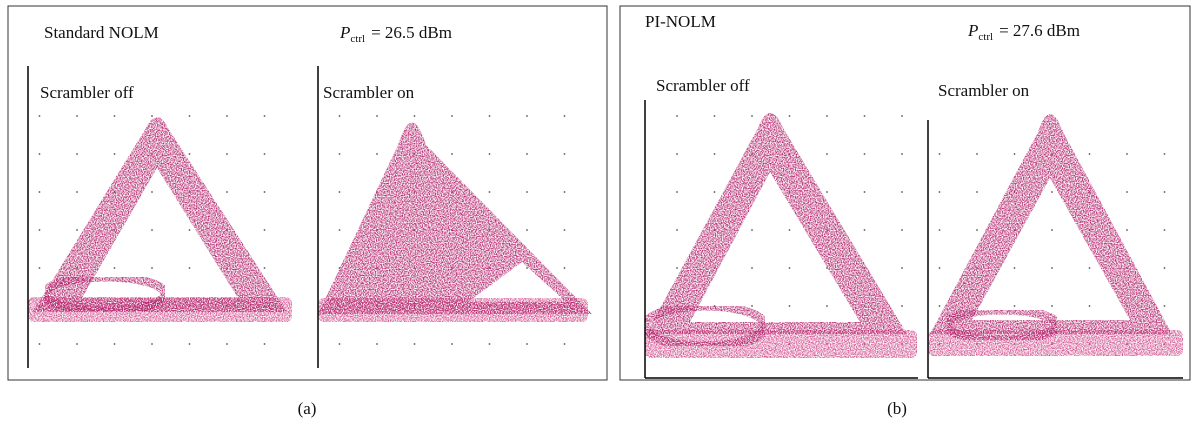 Image resolution: width=1197 pixels, height=421 pixels. I want to click on power-label: Pctrl = 27.6 dBm, so click(1023, 32).